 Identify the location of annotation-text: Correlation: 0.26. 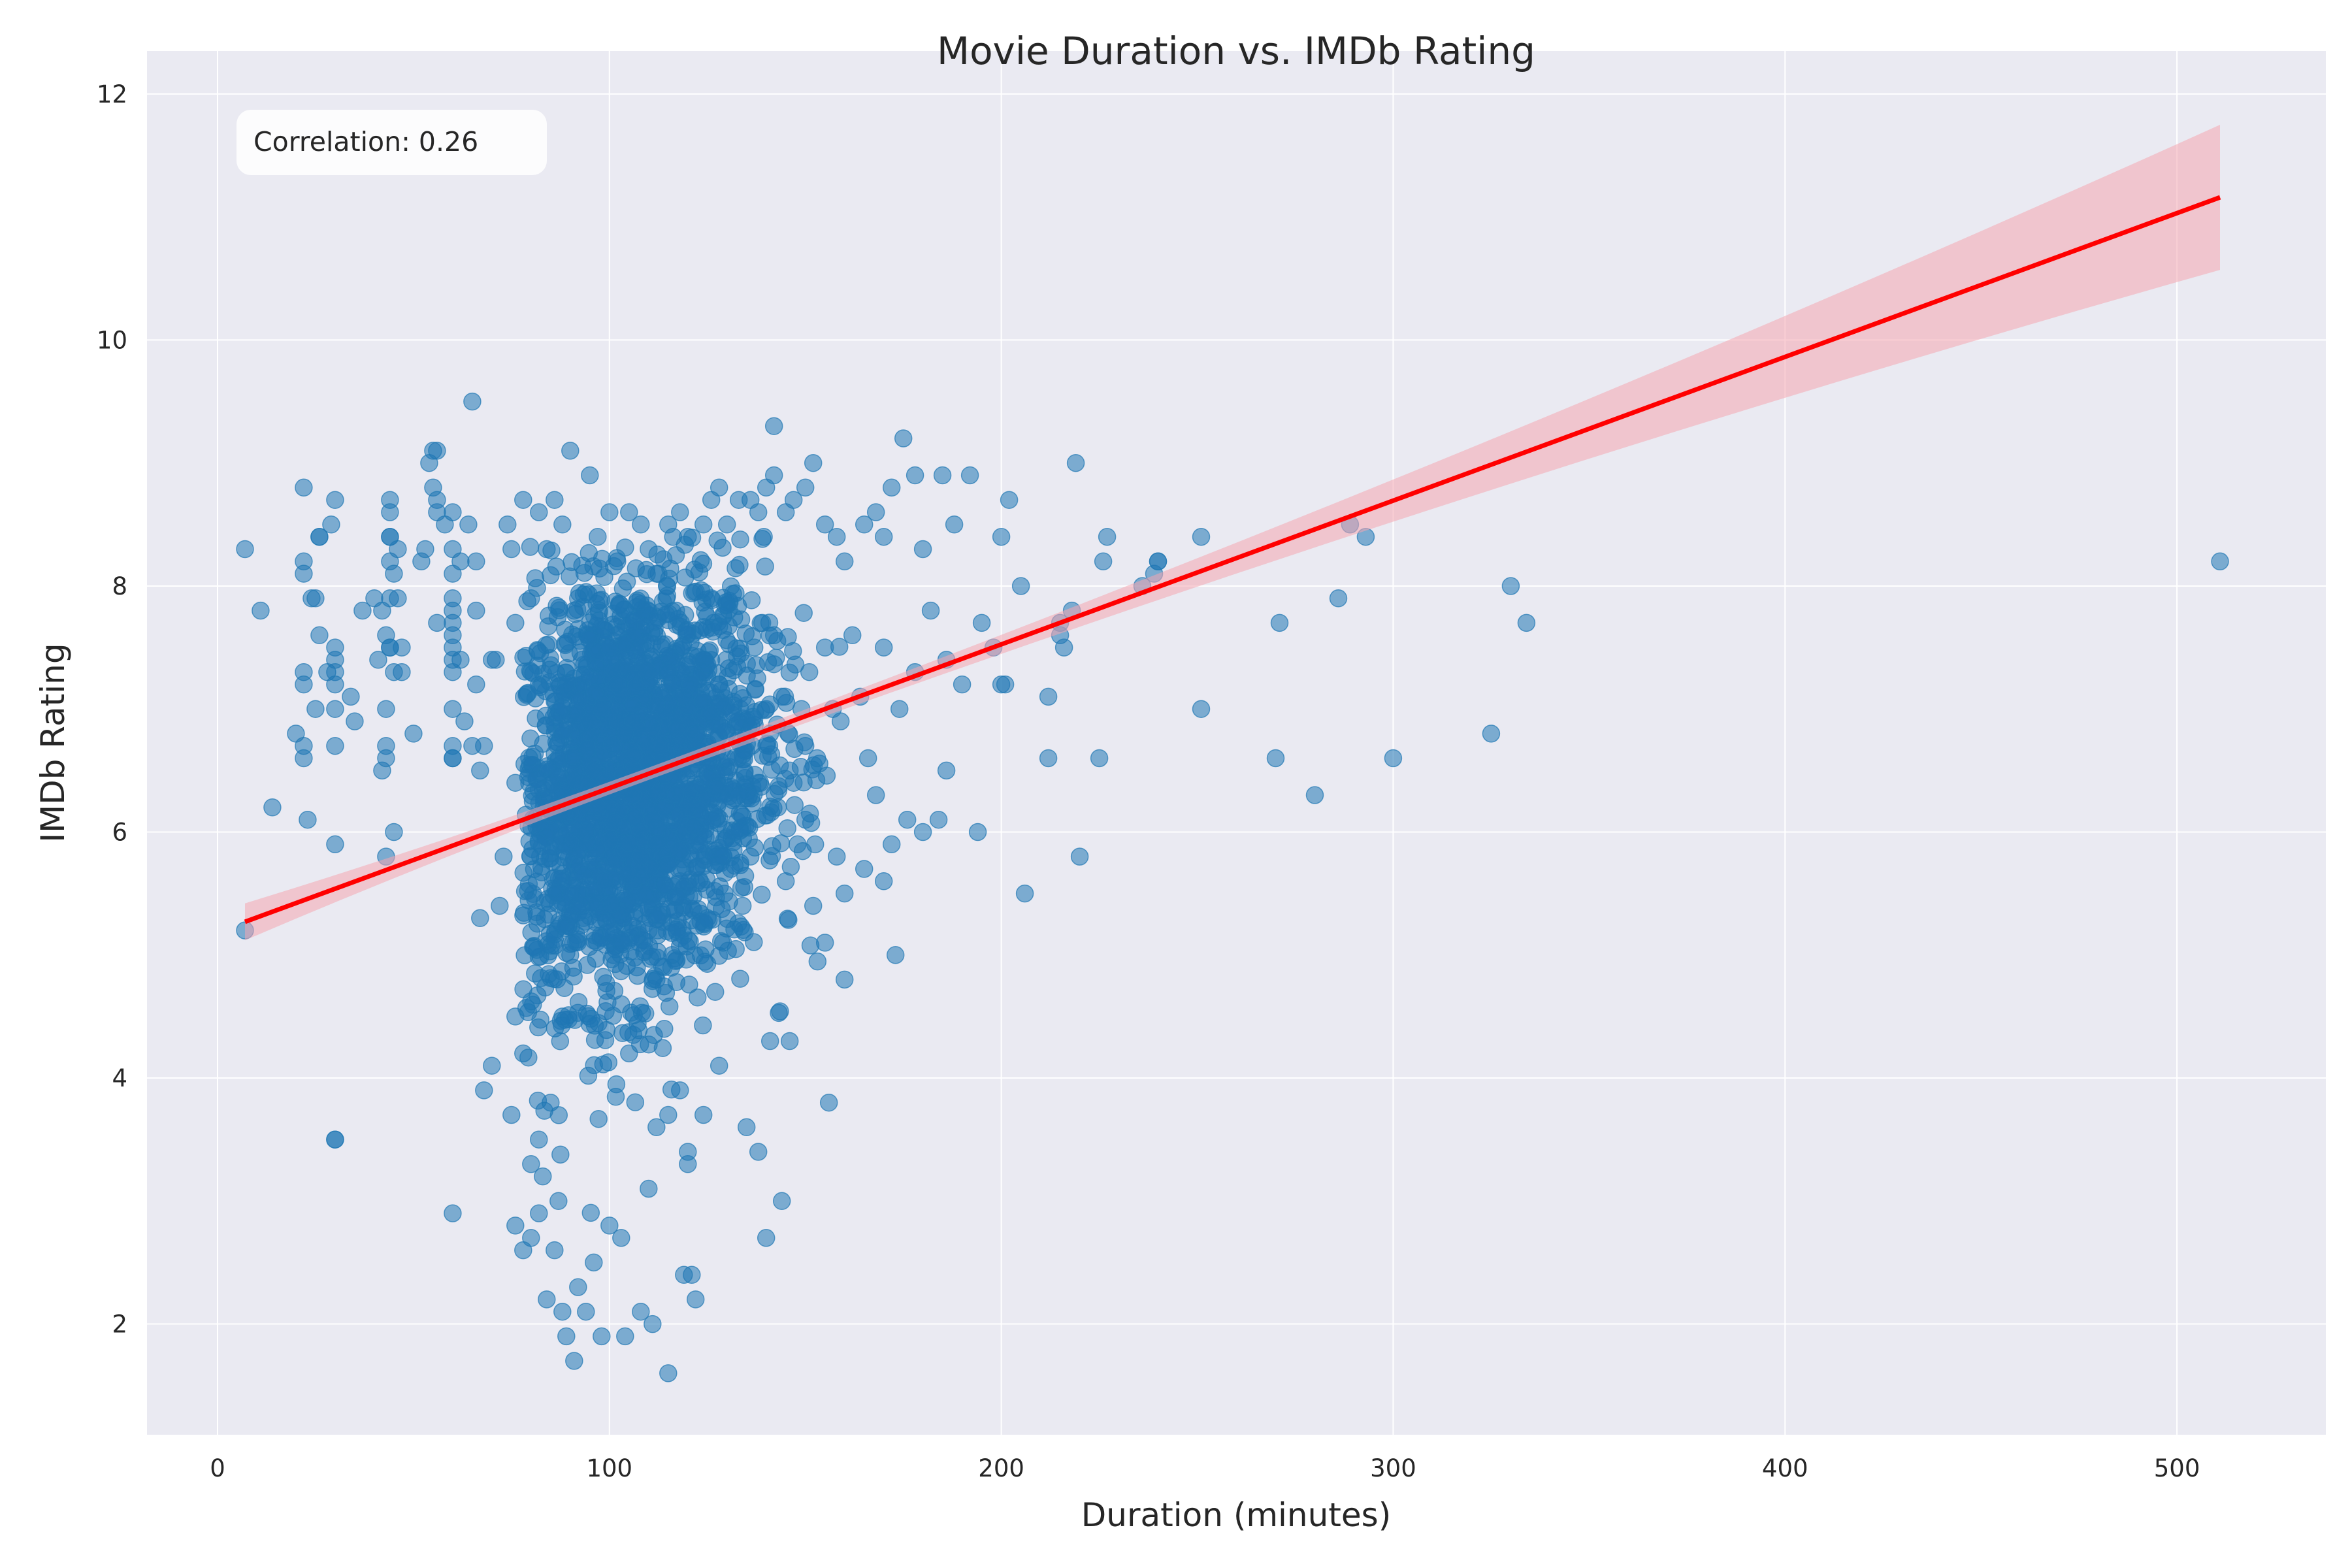
(365, 141).